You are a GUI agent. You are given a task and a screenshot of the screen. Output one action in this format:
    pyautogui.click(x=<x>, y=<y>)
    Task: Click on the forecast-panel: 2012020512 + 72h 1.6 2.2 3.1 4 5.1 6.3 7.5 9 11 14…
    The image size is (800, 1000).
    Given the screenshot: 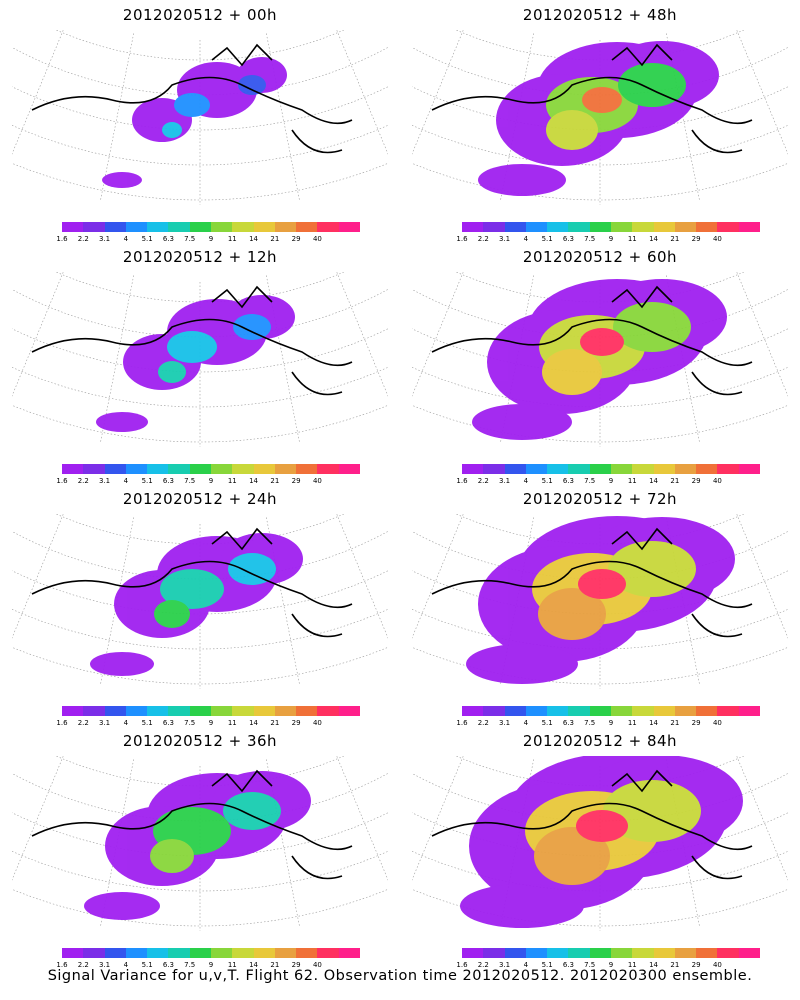 What is the action you would take?
    pyautogui.click(x=600, y=606)
    